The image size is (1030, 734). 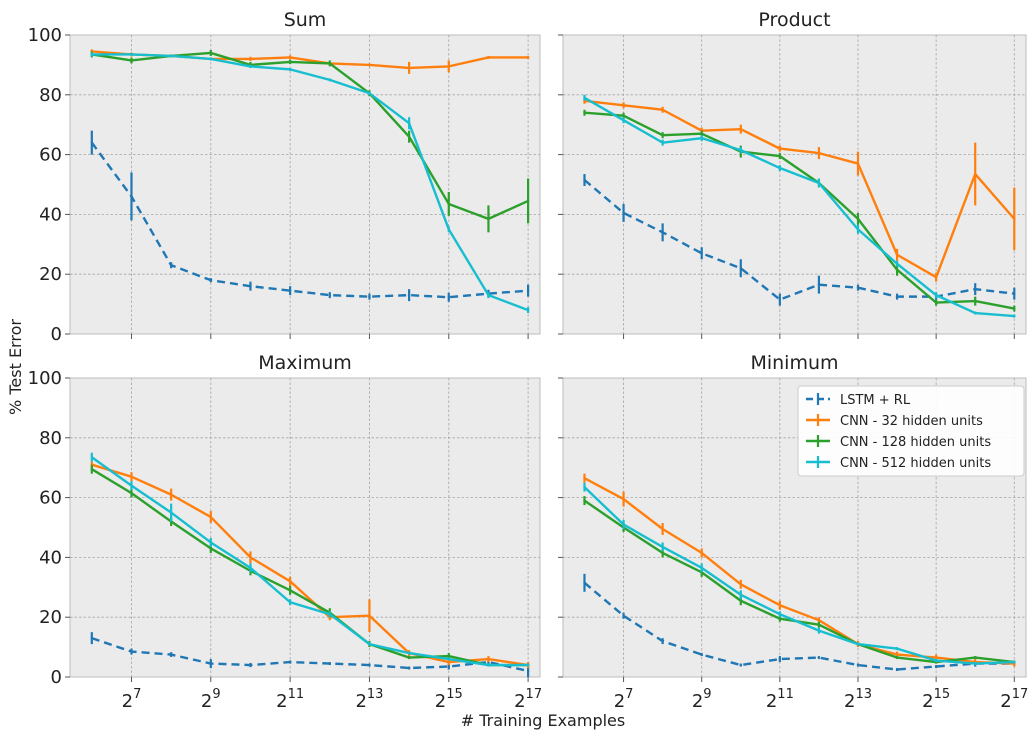 I want to click on x-tick-exponent: 7, so click(x=629, y=694).